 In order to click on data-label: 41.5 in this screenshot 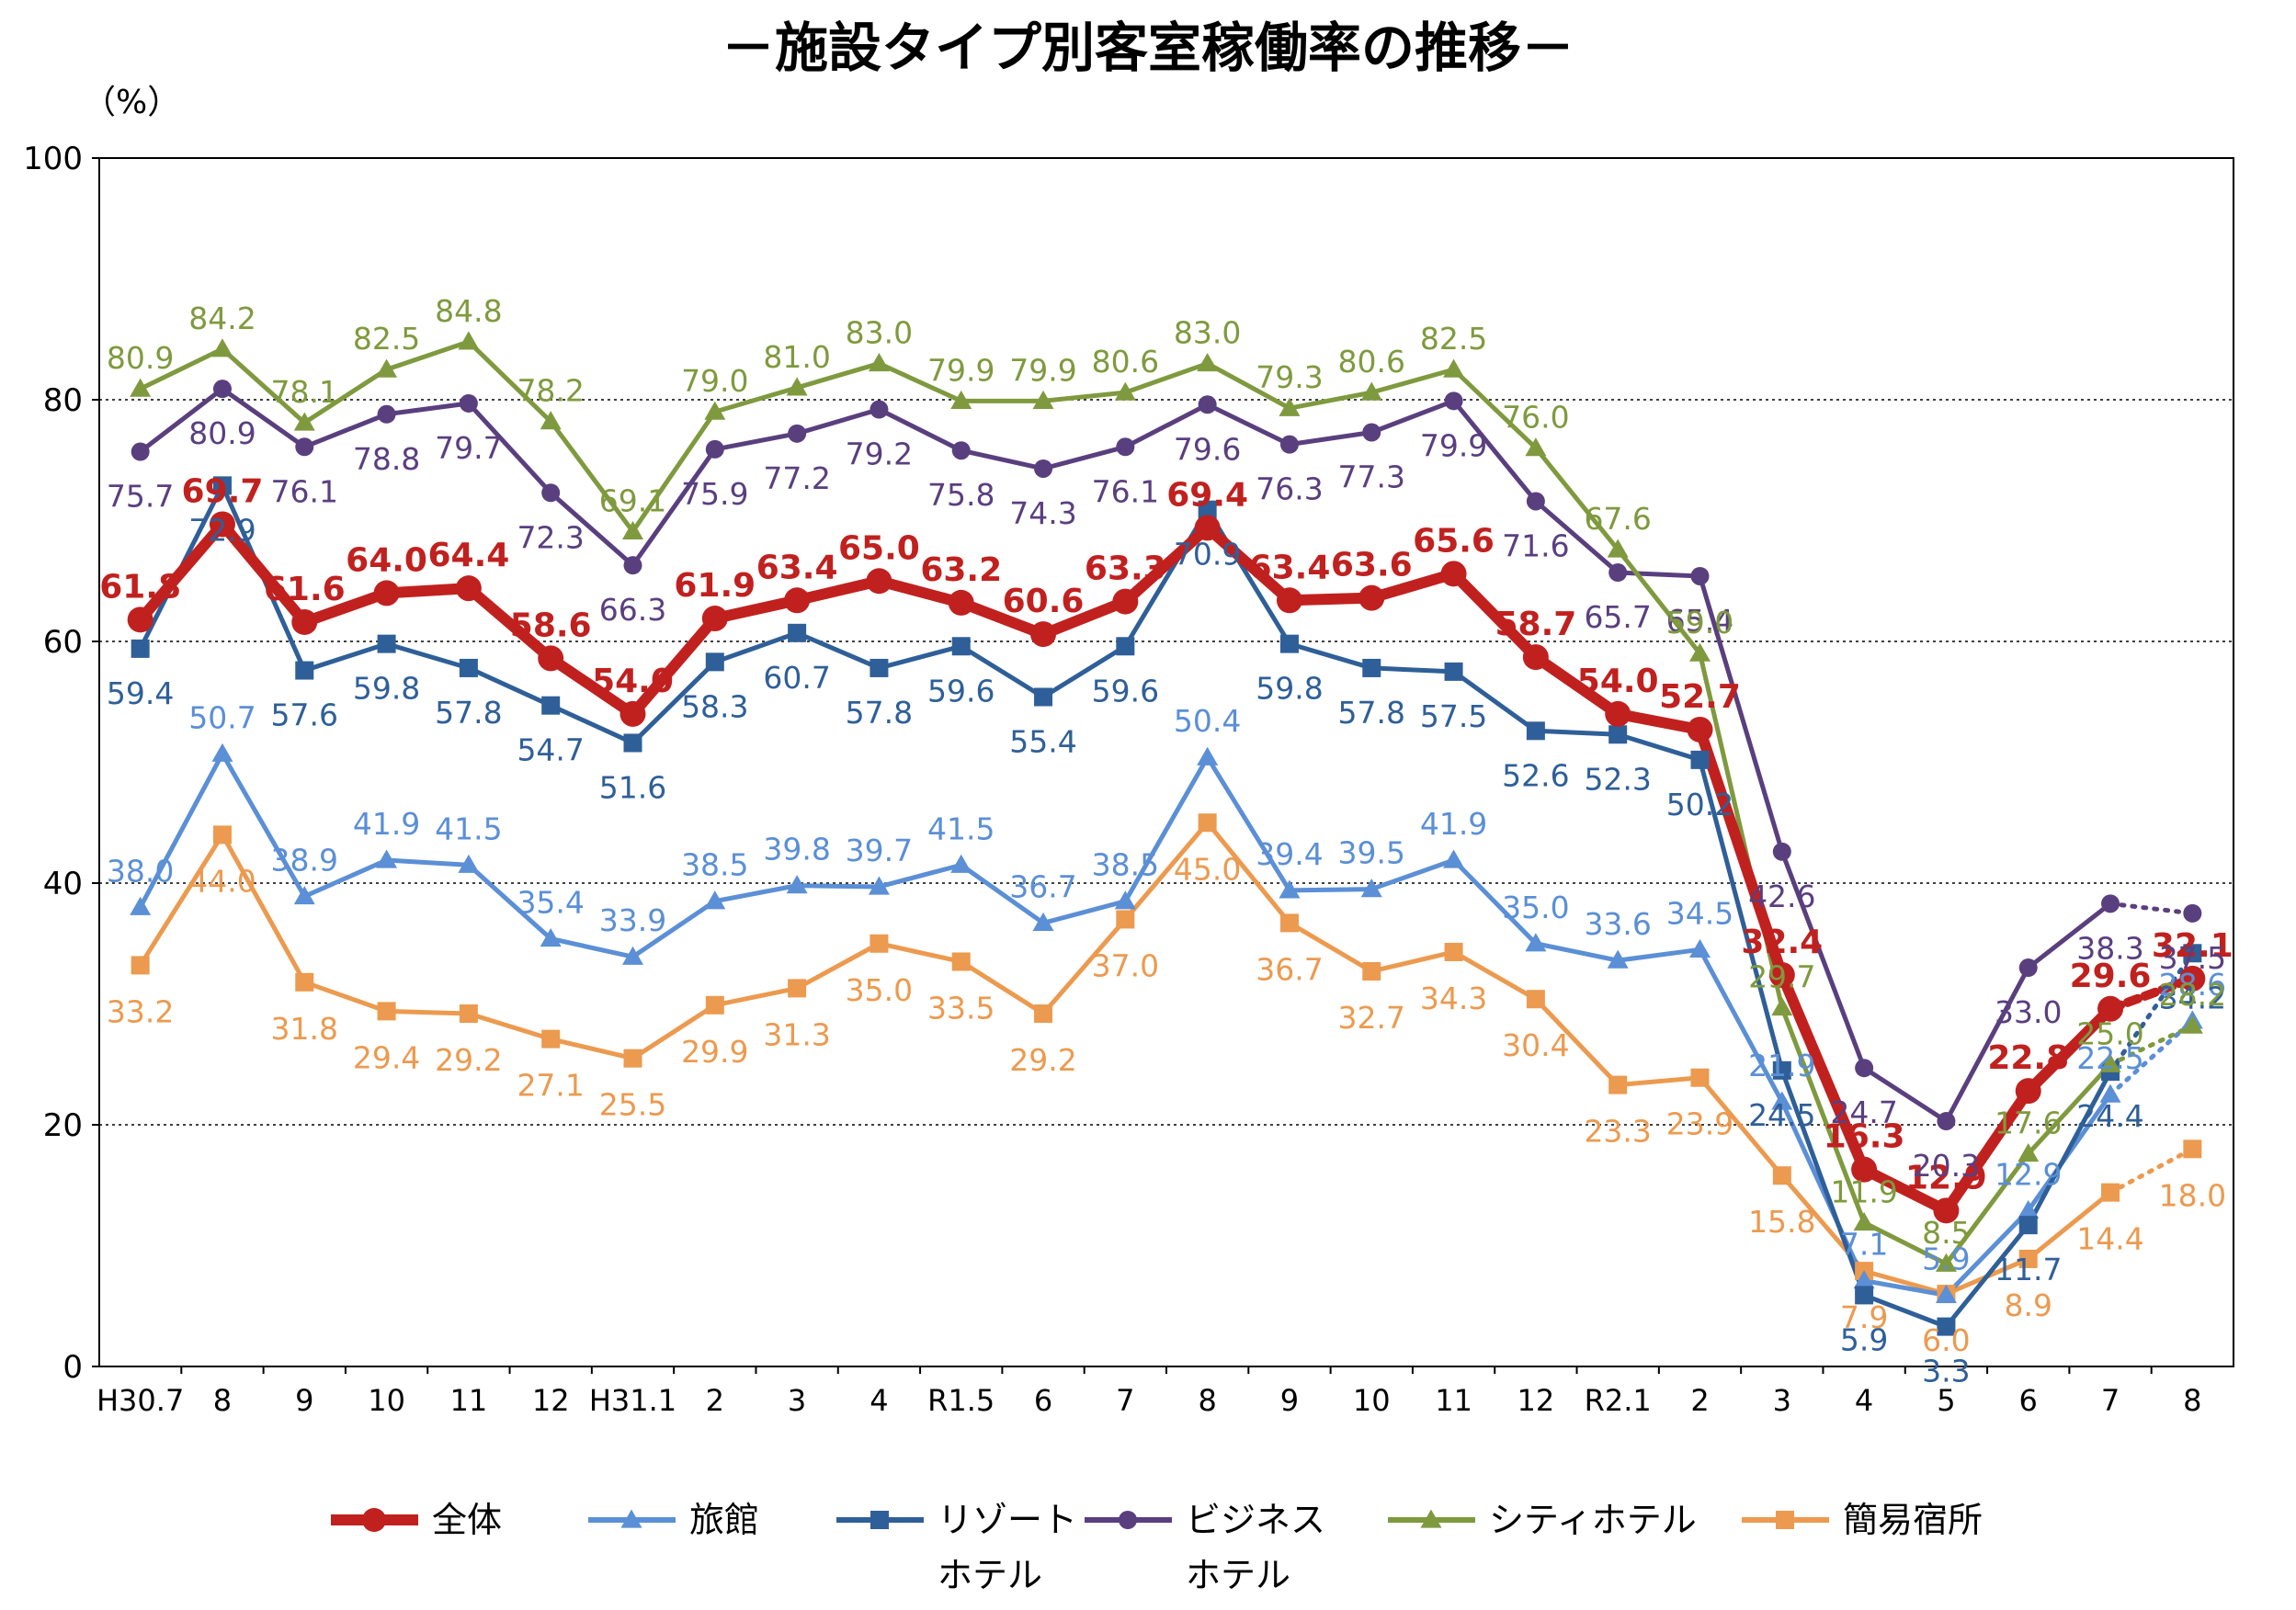, I will do `click(961, 828)`.